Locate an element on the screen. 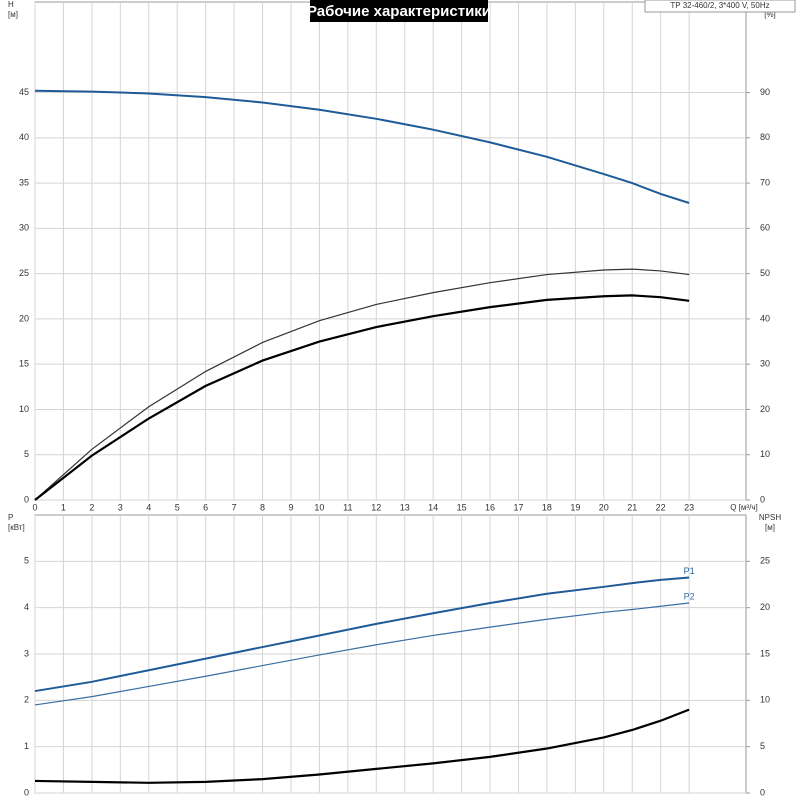 The height and width of the screenshot is (800, 800). y-tick-label: 20 is located at coordinates (24, 318).